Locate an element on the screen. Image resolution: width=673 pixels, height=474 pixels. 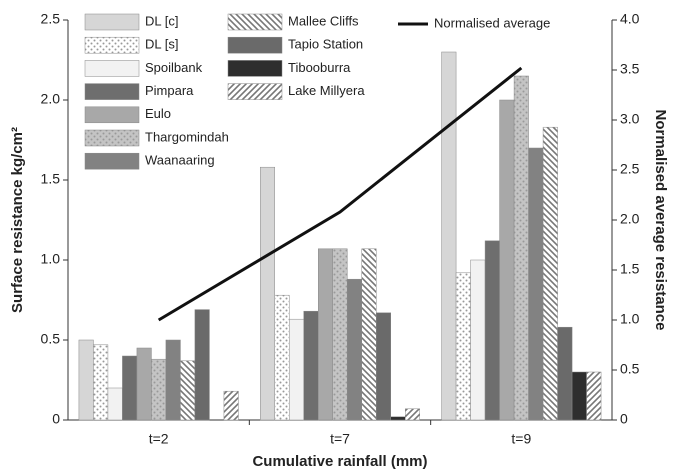
legend-label: Mallee Cliffs is located at coordinates (323, 20).